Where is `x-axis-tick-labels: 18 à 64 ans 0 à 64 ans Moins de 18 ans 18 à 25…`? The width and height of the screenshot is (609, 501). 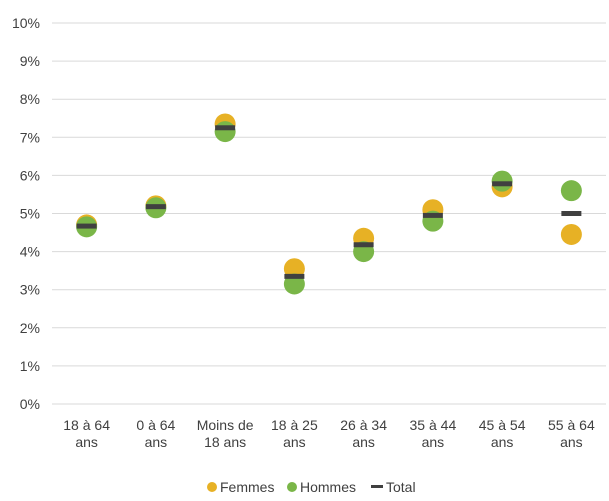
x-axis-tick-labels: 18 à 64 ans 0 à 64 ans Moins de 18 ans 18 à 25… is located at coordinates (329, 433).